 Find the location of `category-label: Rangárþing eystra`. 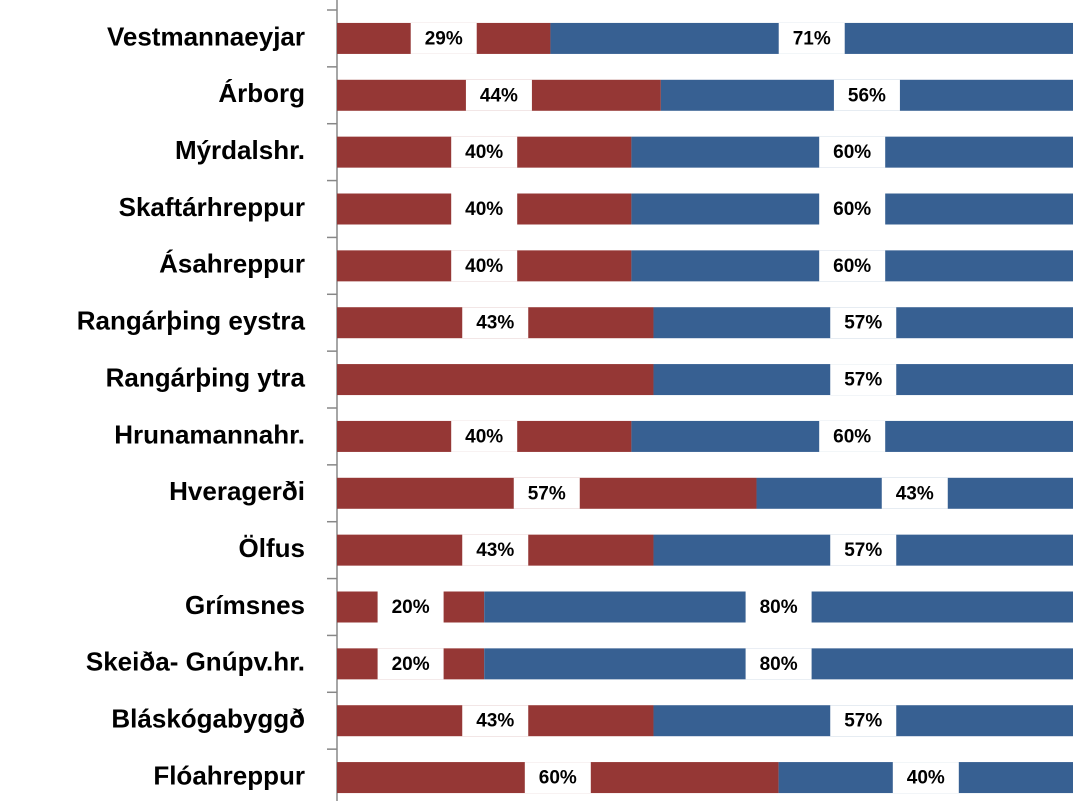

category-label: Rangárþing eystra is located at coordinates (191, 321).